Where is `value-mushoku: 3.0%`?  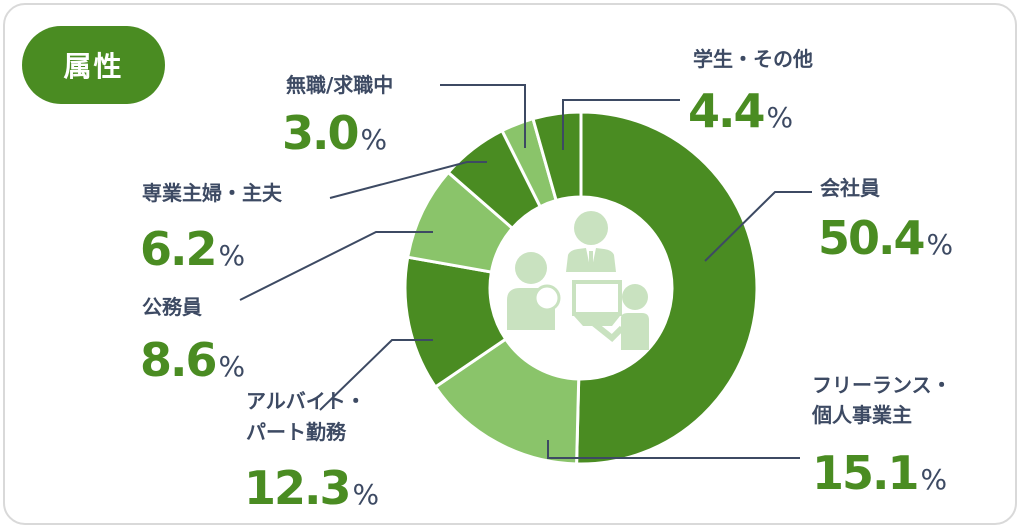 value-mushoku: 3.0% is located at coordinates (334, 133).